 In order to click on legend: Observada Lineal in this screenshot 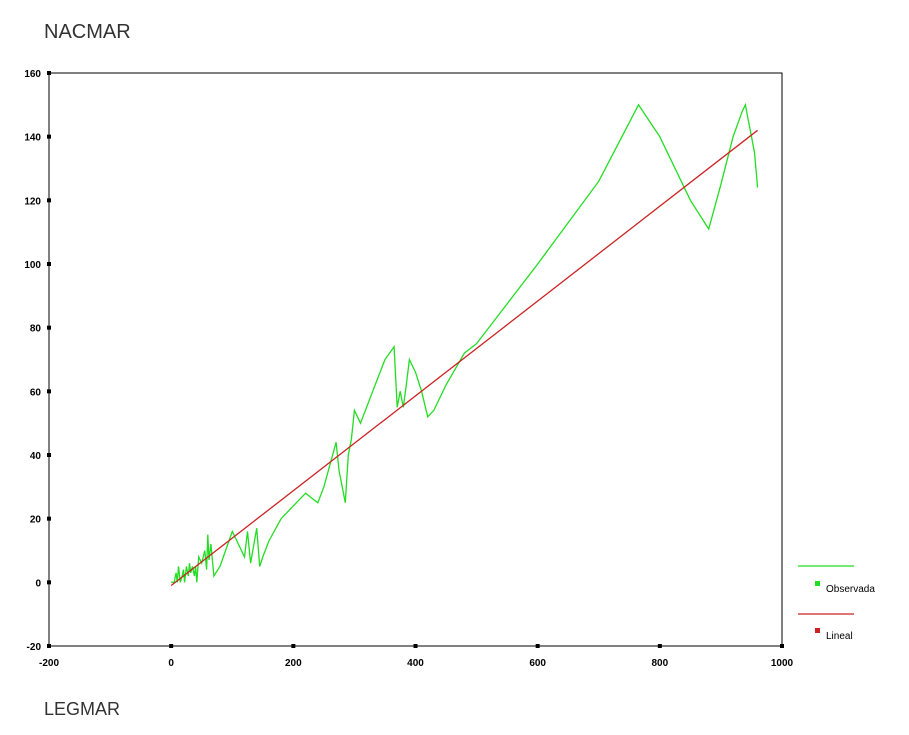, I will do `click(836, 603)`.